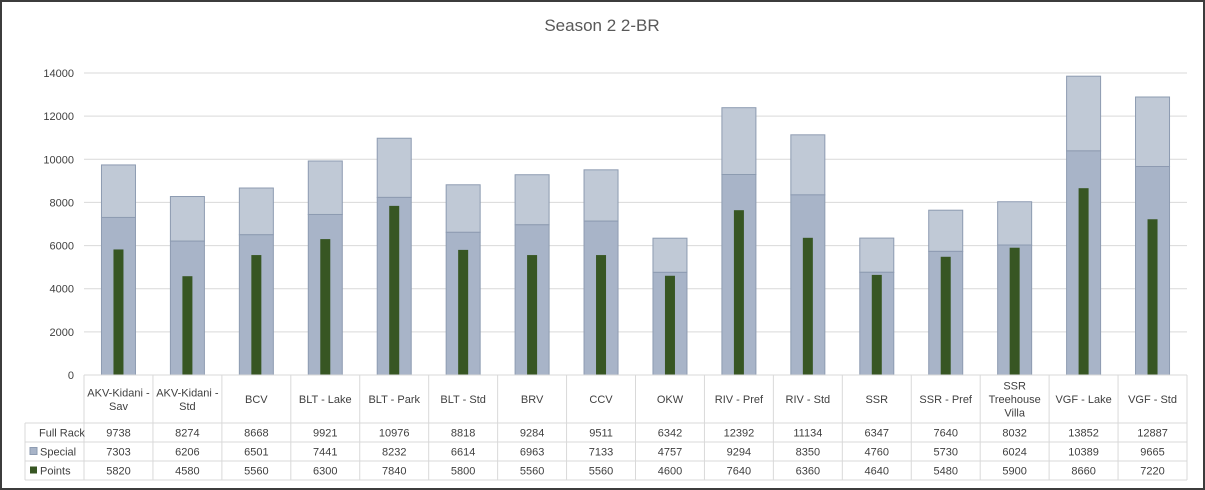 The image size is (1205, 490). I want to click on data-table-cell: 9284, so click(532, 434).